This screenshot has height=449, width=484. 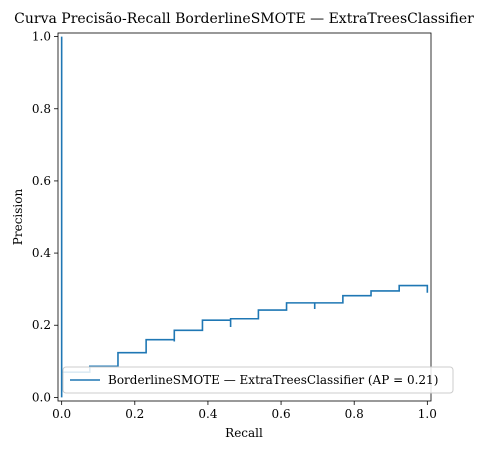 I want to click on legend-box, so click(x=258, y=380).